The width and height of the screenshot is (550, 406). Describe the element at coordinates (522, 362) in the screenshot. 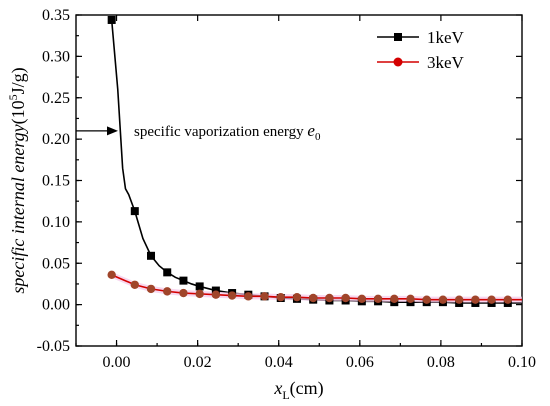

I see `x-tick-label: 0.10` at that location.